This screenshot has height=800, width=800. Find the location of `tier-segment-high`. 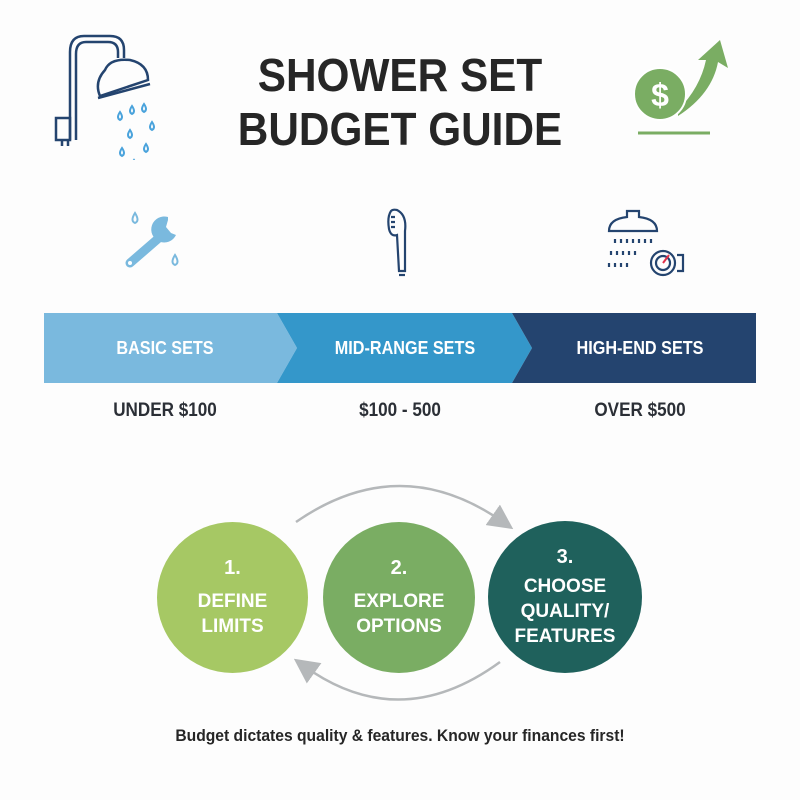

tier-segment-high is located at coordinates (634, 348).